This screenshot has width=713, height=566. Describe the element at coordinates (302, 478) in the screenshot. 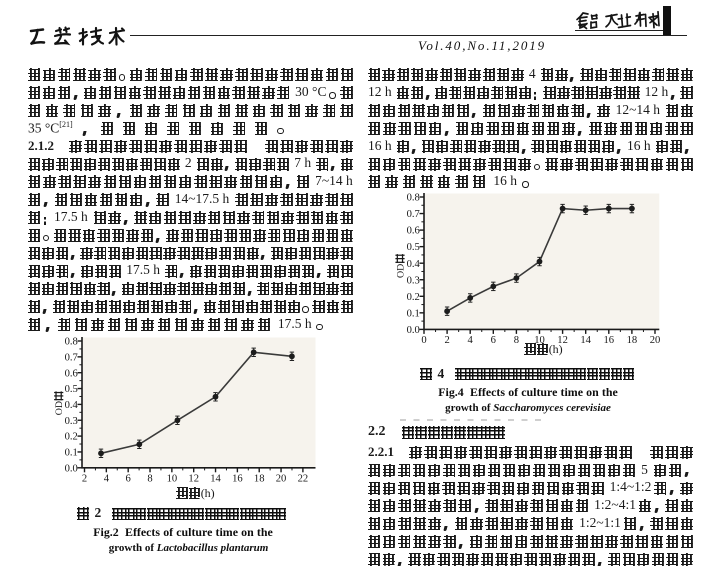

I see `svg-text: 22` at that location.